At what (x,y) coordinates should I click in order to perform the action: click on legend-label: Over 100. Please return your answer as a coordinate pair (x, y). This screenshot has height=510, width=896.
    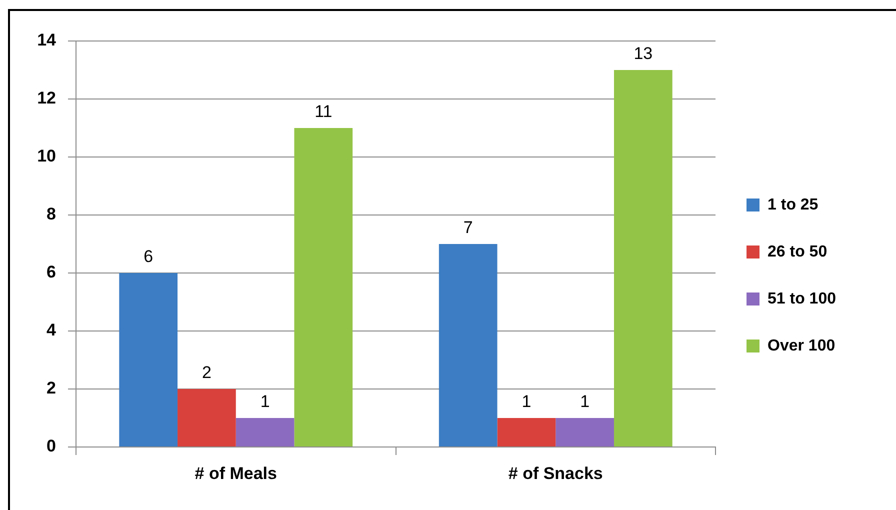
    Looking at the image, I should click on (802, 345).